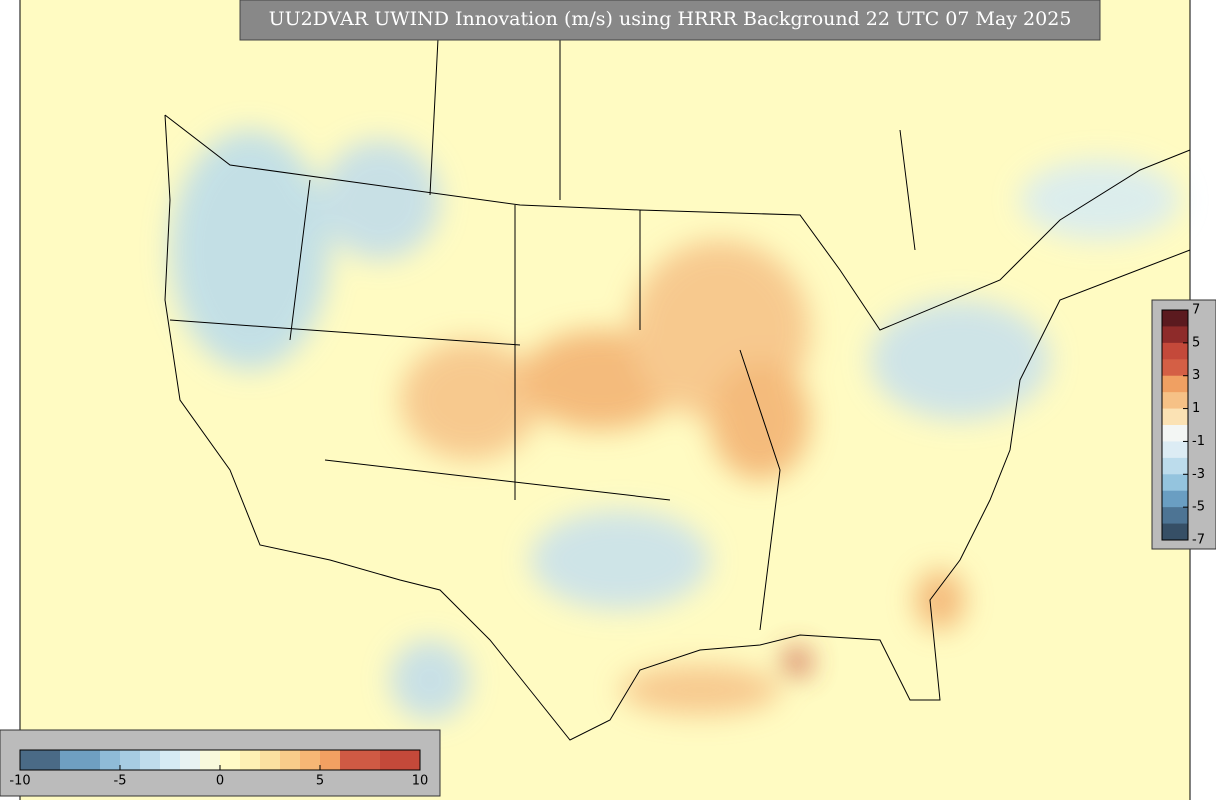 The height and width of the screenshot is (800, 1216). I want to click on colorbar-tick-label: -10, so click(19, 781).